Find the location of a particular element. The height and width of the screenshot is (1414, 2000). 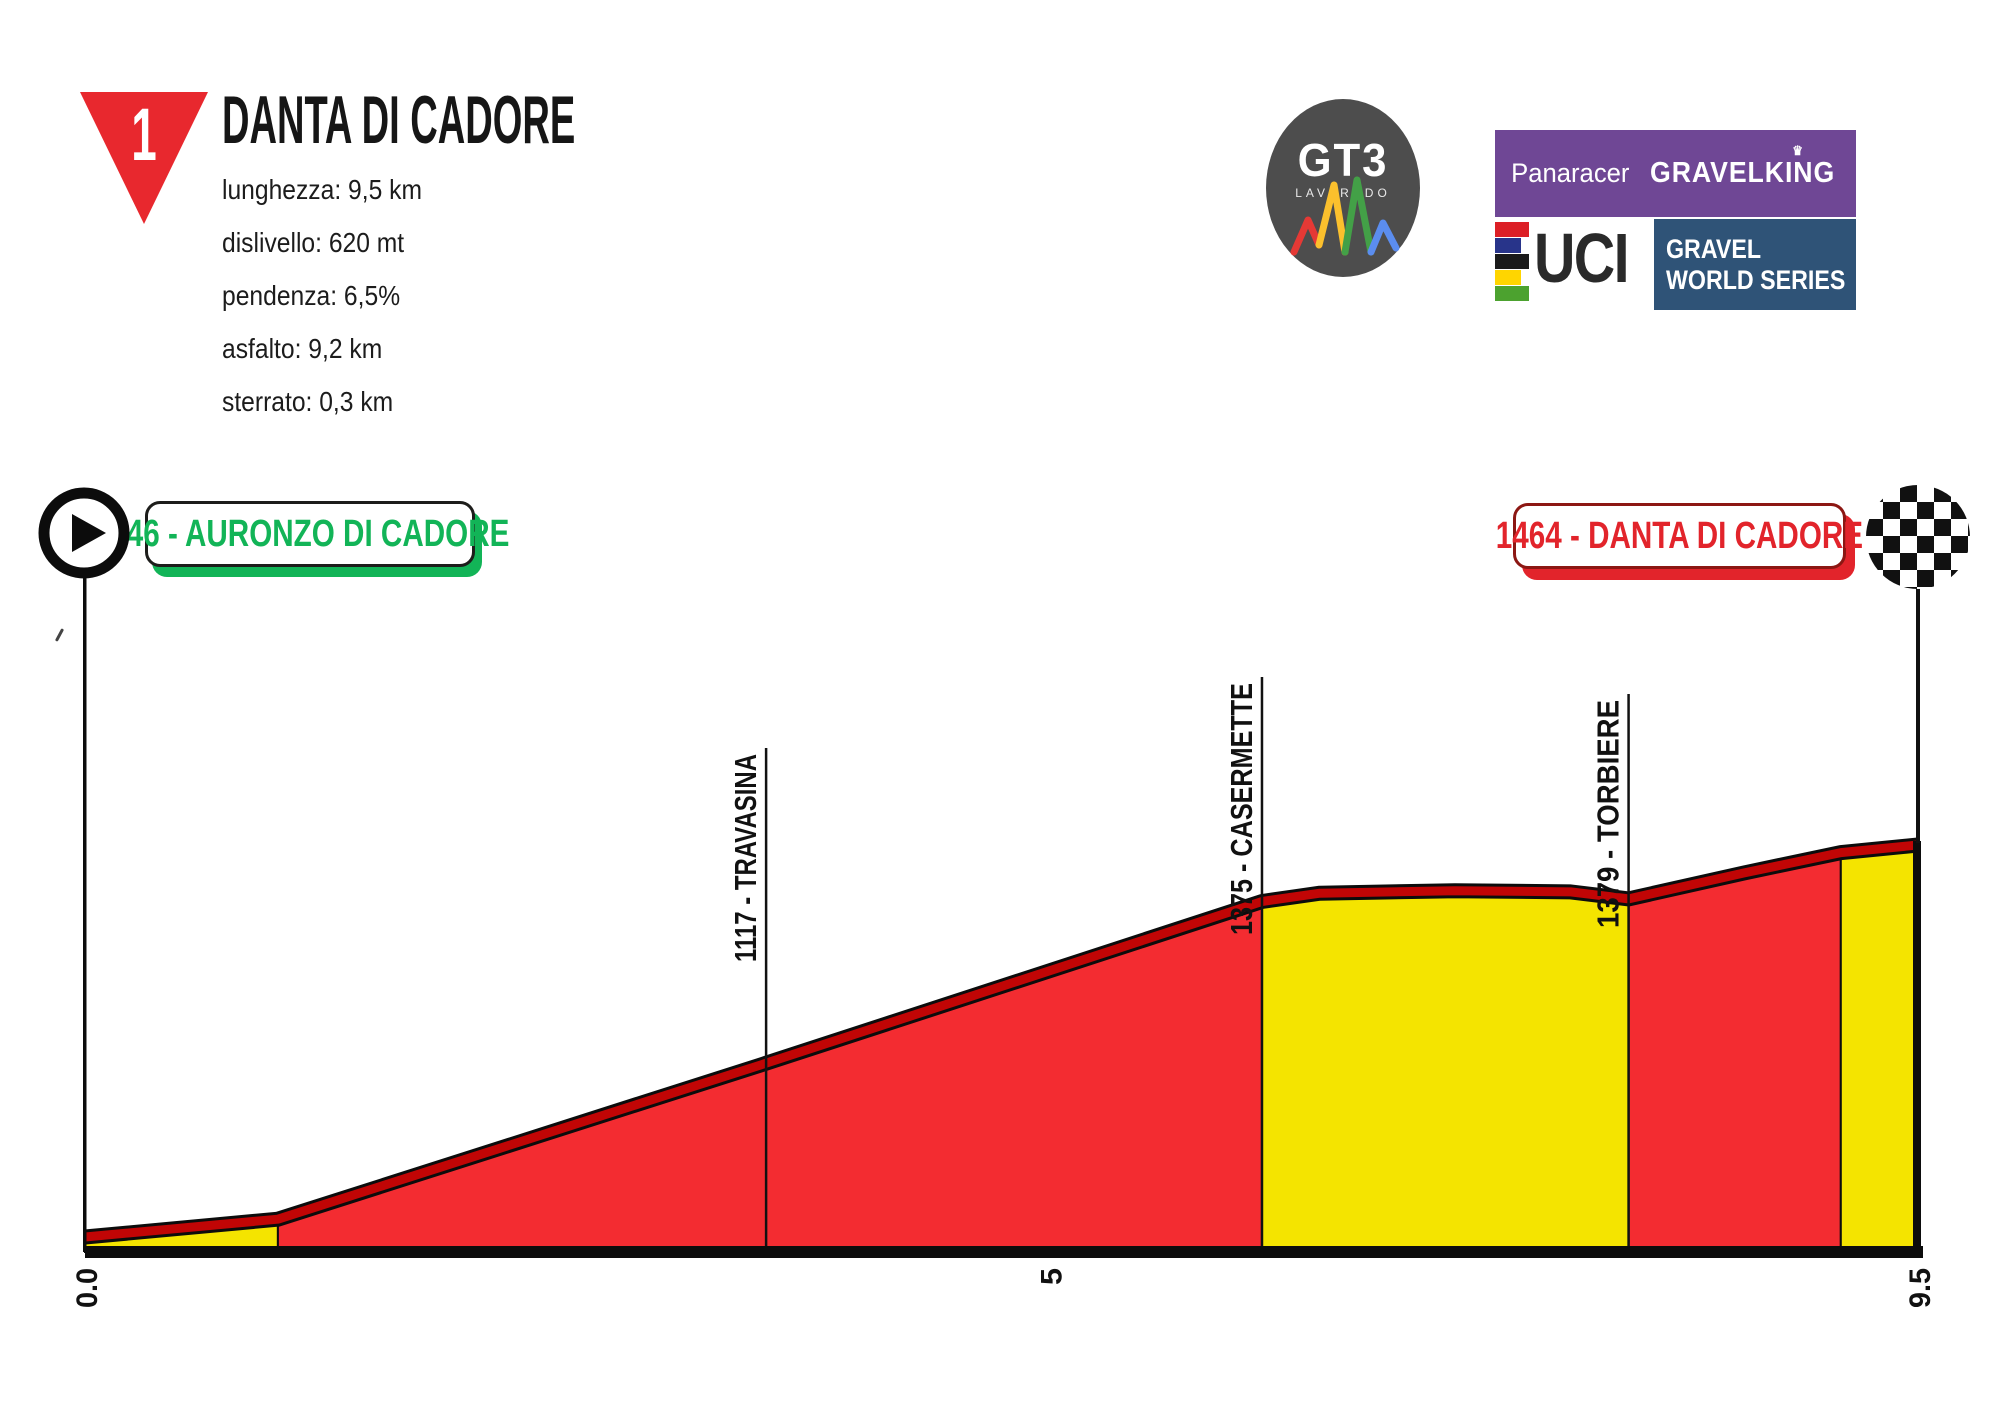

gravelking-product-text: GRAVELKING ♛ is located at coordinates (1743, 166).